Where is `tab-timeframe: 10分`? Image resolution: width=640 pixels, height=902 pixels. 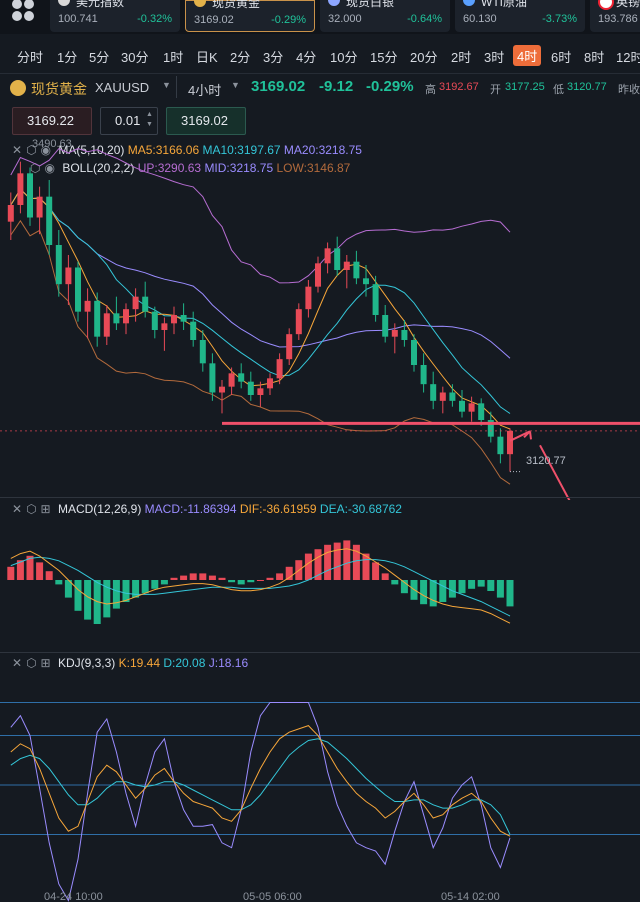 tab-timeframe: 10分 is located at coordinates (344, 57).